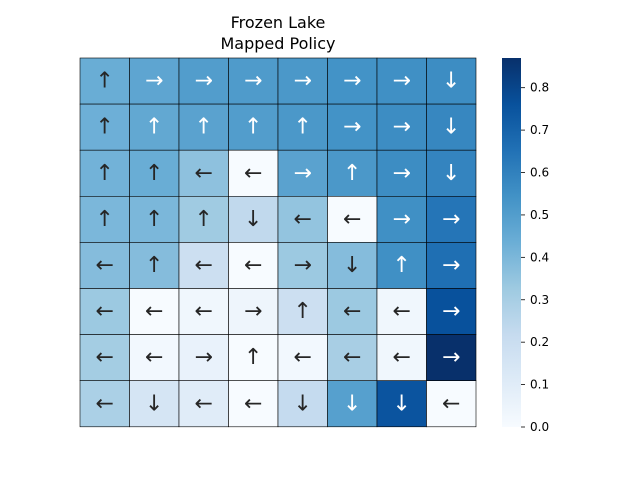 This screenshot has width=640, height=480. Describe the element at coordinates (511, 242) in the screenshot. I see `colorbar` at that location.